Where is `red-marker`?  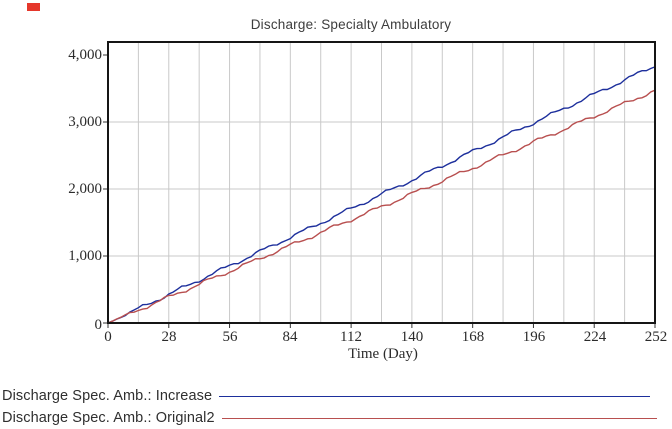
red-marker is located at coordinates (33, 7).